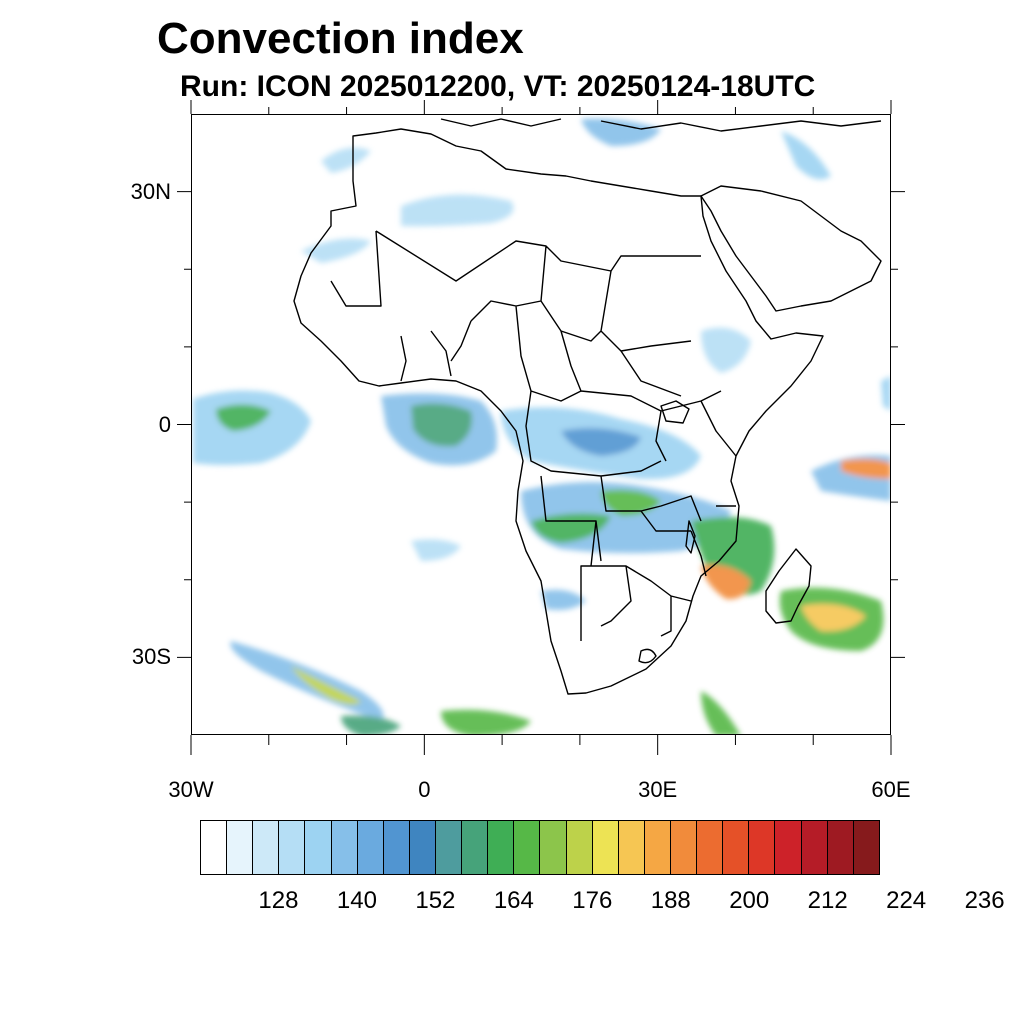 Image resolution: width=1024 pixels, height=1024 pixels. What do you see at coordinates (647, 656) in the screenshot?
I see `lesotho-border` at bounding box center [647, 656].